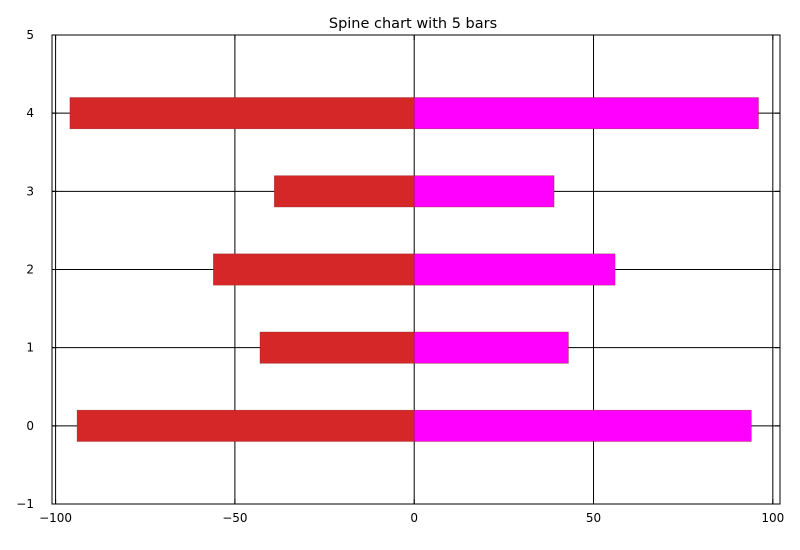 The width and height of the screenshot is (800, 550). What do you see at coordinates (772, 518) in the screenshot?
I see `x-tick-label: 100` at bounding box center [772, 518].